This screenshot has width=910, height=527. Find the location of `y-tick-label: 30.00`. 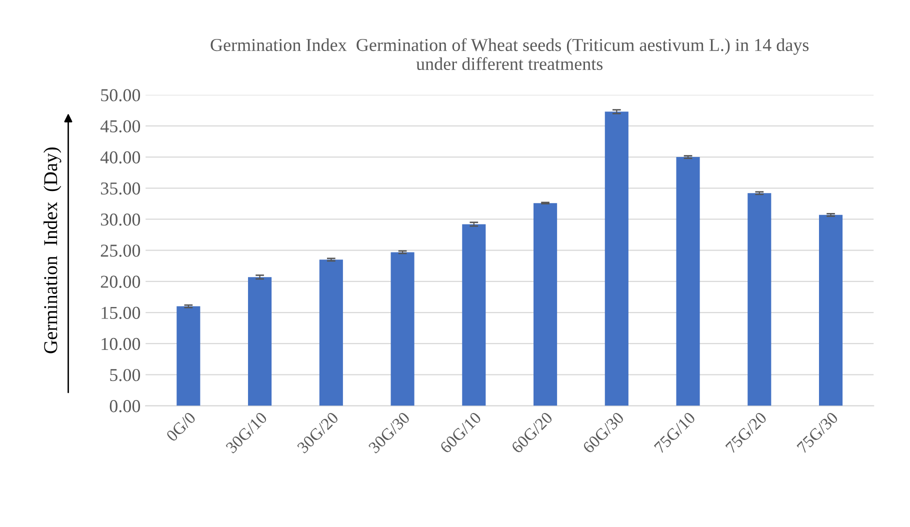

y-tick-label: 30.00 is located at coordinates (120, 219).